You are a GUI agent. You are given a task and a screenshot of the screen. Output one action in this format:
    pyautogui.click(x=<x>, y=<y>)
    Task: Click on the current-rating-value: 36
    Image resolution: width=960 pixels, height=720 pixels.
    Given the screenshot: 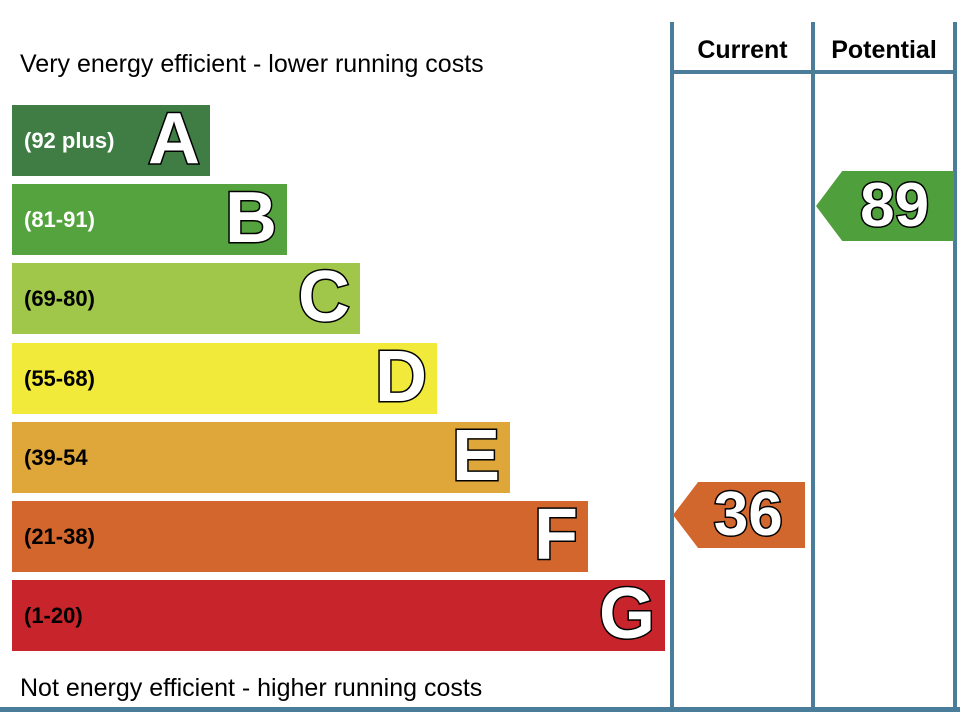 What is the action you would take?
    pyautogui.click(x=748, y=514)
    